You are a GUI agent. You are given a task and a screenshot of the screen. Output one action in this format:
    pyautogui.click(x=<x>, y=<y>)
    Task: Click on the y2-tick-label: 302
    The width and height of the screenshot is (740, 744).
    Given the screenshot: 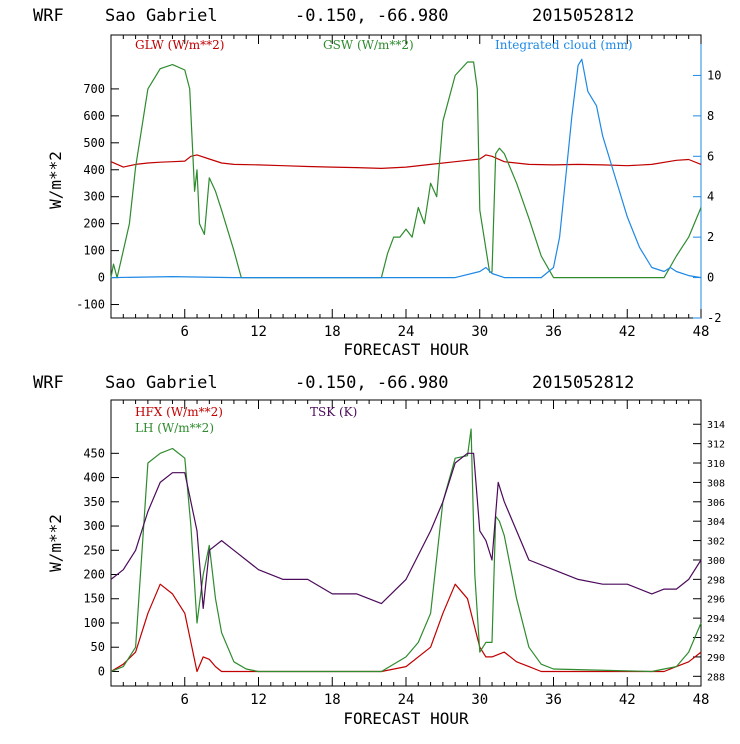 What is the action you would take?
    pyautogui.click(x=716, y=542)
    